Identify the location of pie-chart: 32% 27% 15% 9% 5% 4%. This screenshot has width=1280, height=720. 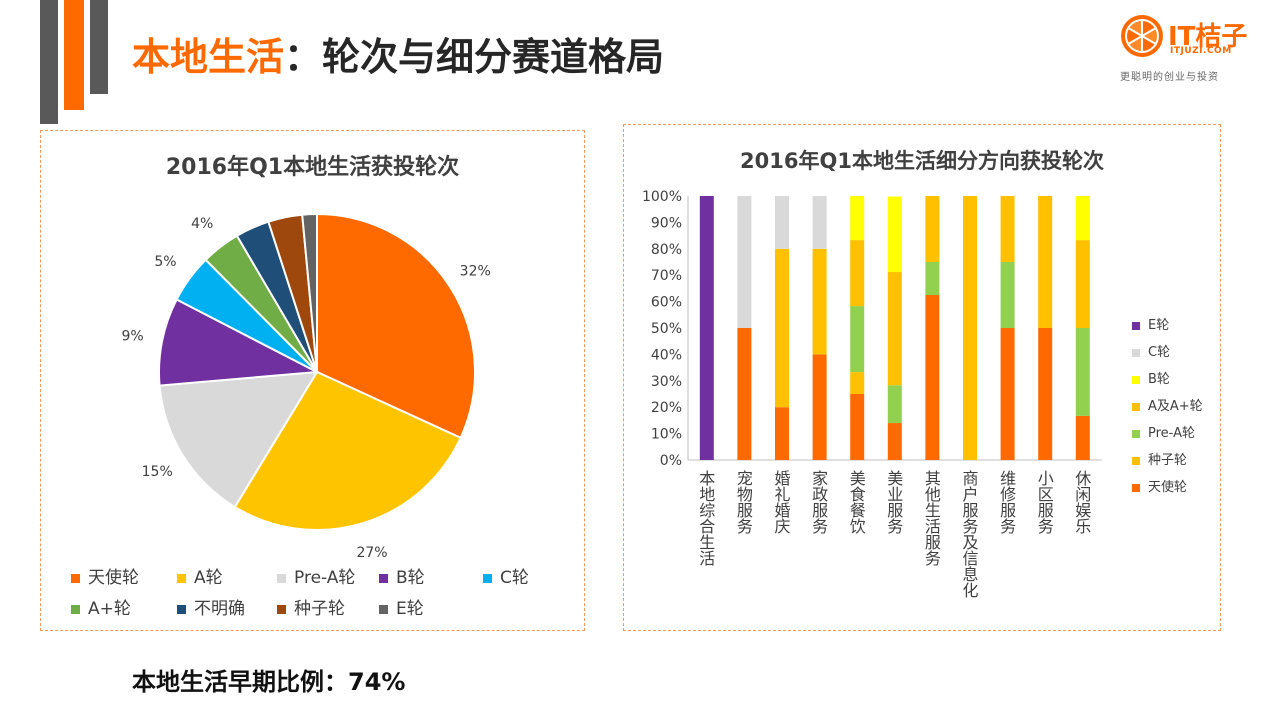
(306, 386).